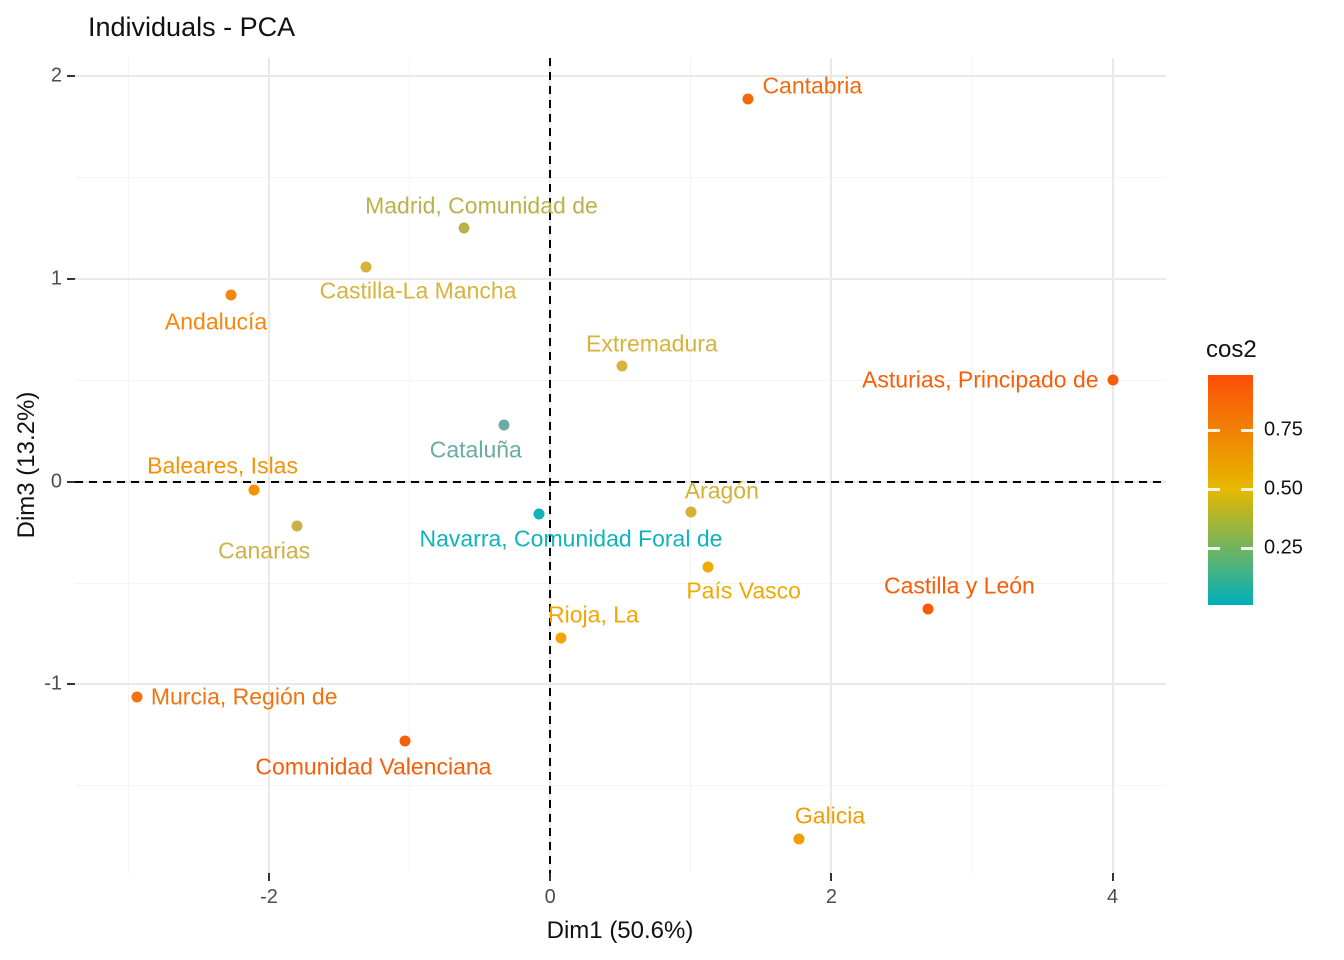 Image resolution: width=1344 pixels, height=960 pixels. I want to click on y-axis-tick-label: 2, so click(56, 75).